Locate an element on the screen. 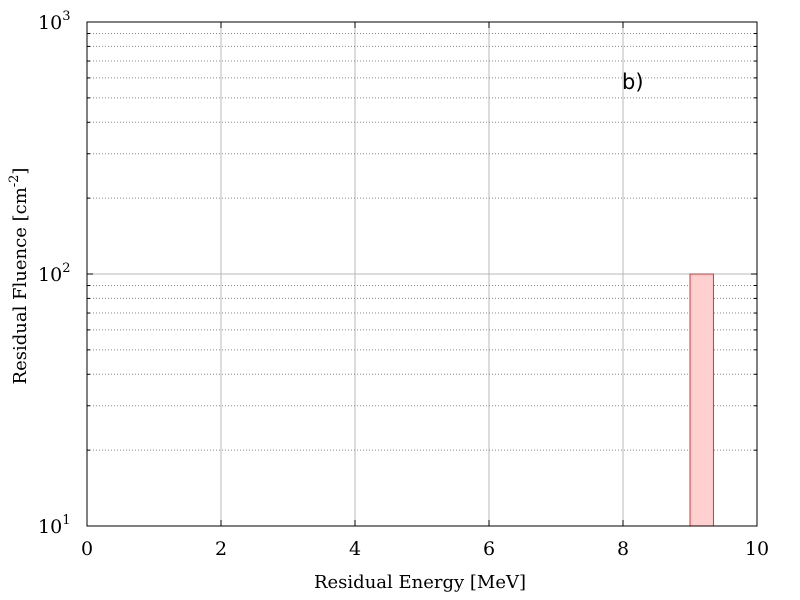 Image resolution: width=800 pixels, height=600 pixels. x-tick-label: 8 is located at coordinates (623, 549).